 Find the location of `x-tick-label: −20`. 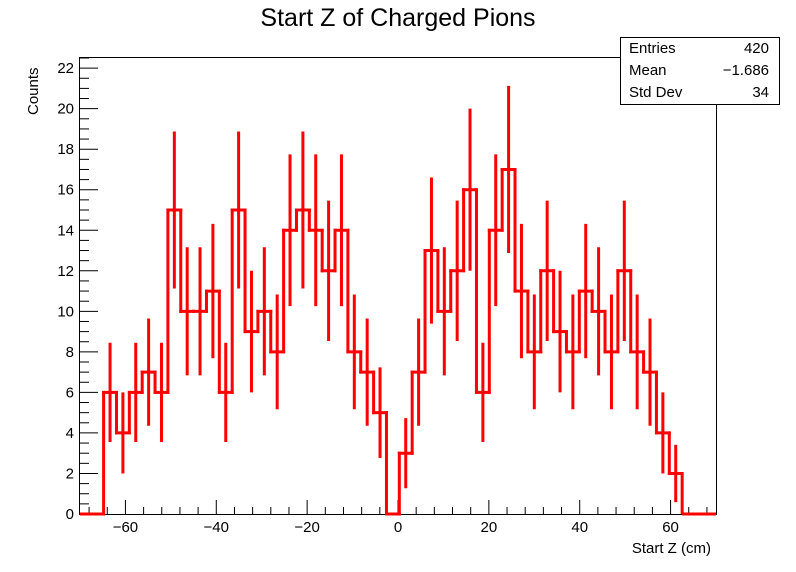

x-tick-label: −20 is located at coordinates (306, 527).